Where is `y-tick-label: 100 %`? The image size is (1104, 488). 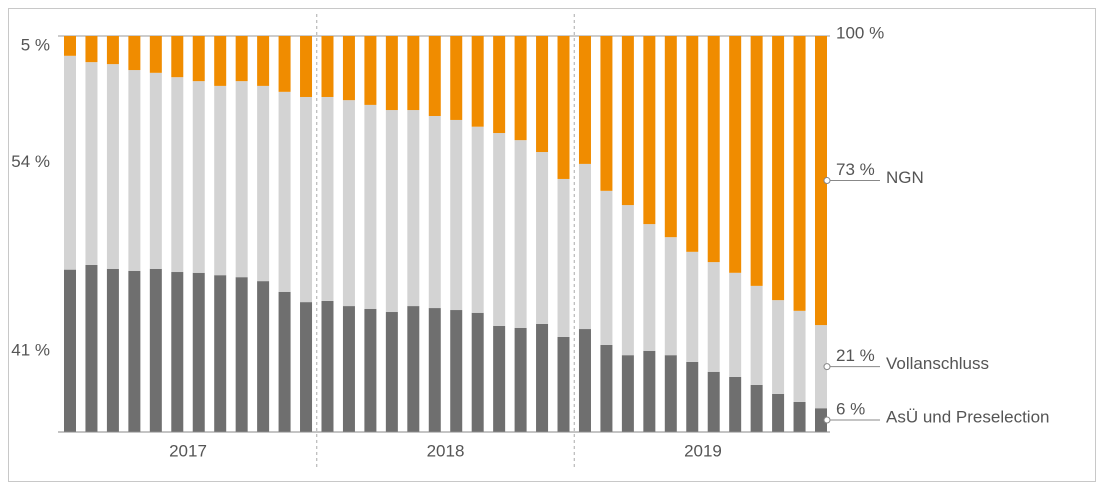
y-tick-label: 100 % is located at coordinates (860, 32).